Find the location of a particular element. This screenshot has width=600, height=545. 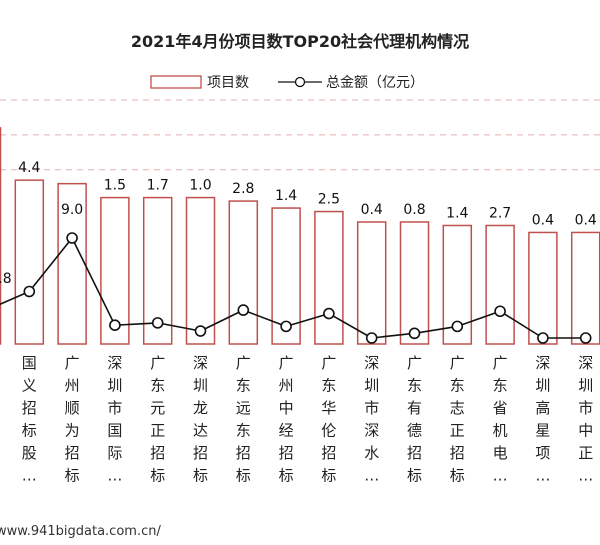

category-label-10-char-0: 广 is located at coordinates (414, 363).